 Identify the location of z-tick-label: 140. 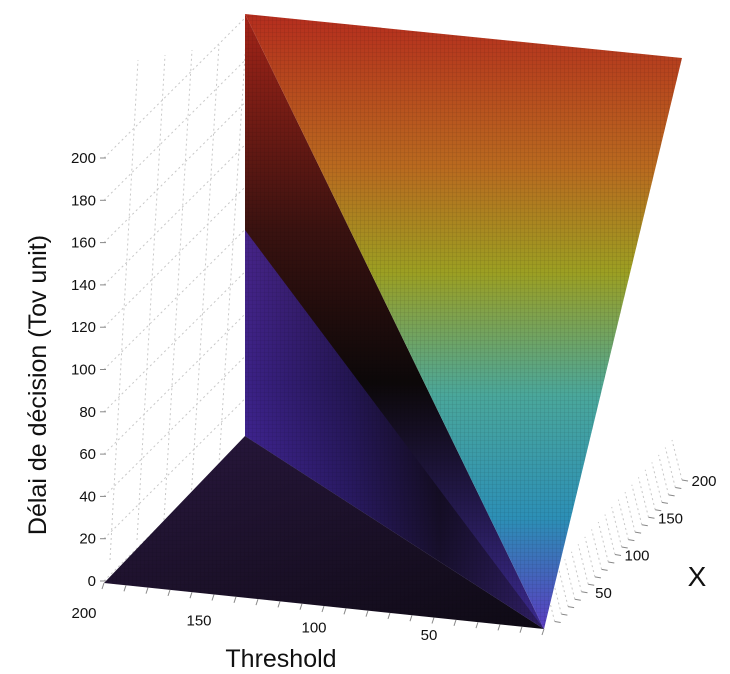
(83, 285).